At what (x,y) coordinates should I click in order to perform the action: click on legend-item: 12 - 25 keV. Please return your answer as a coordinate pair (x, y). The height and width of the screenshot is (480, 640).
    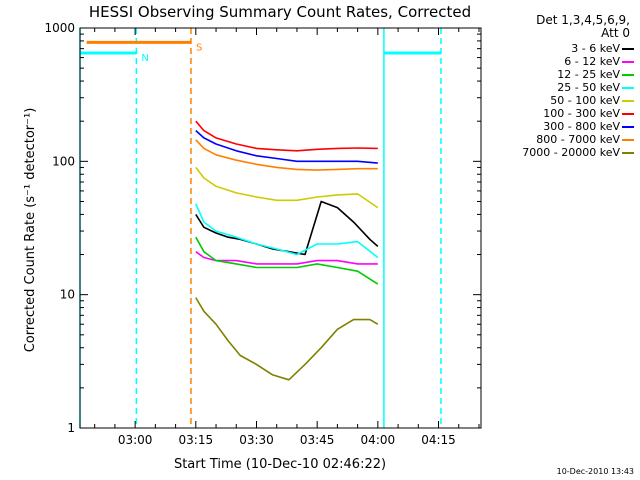
    Looking at the image, I should click on (564, 74).